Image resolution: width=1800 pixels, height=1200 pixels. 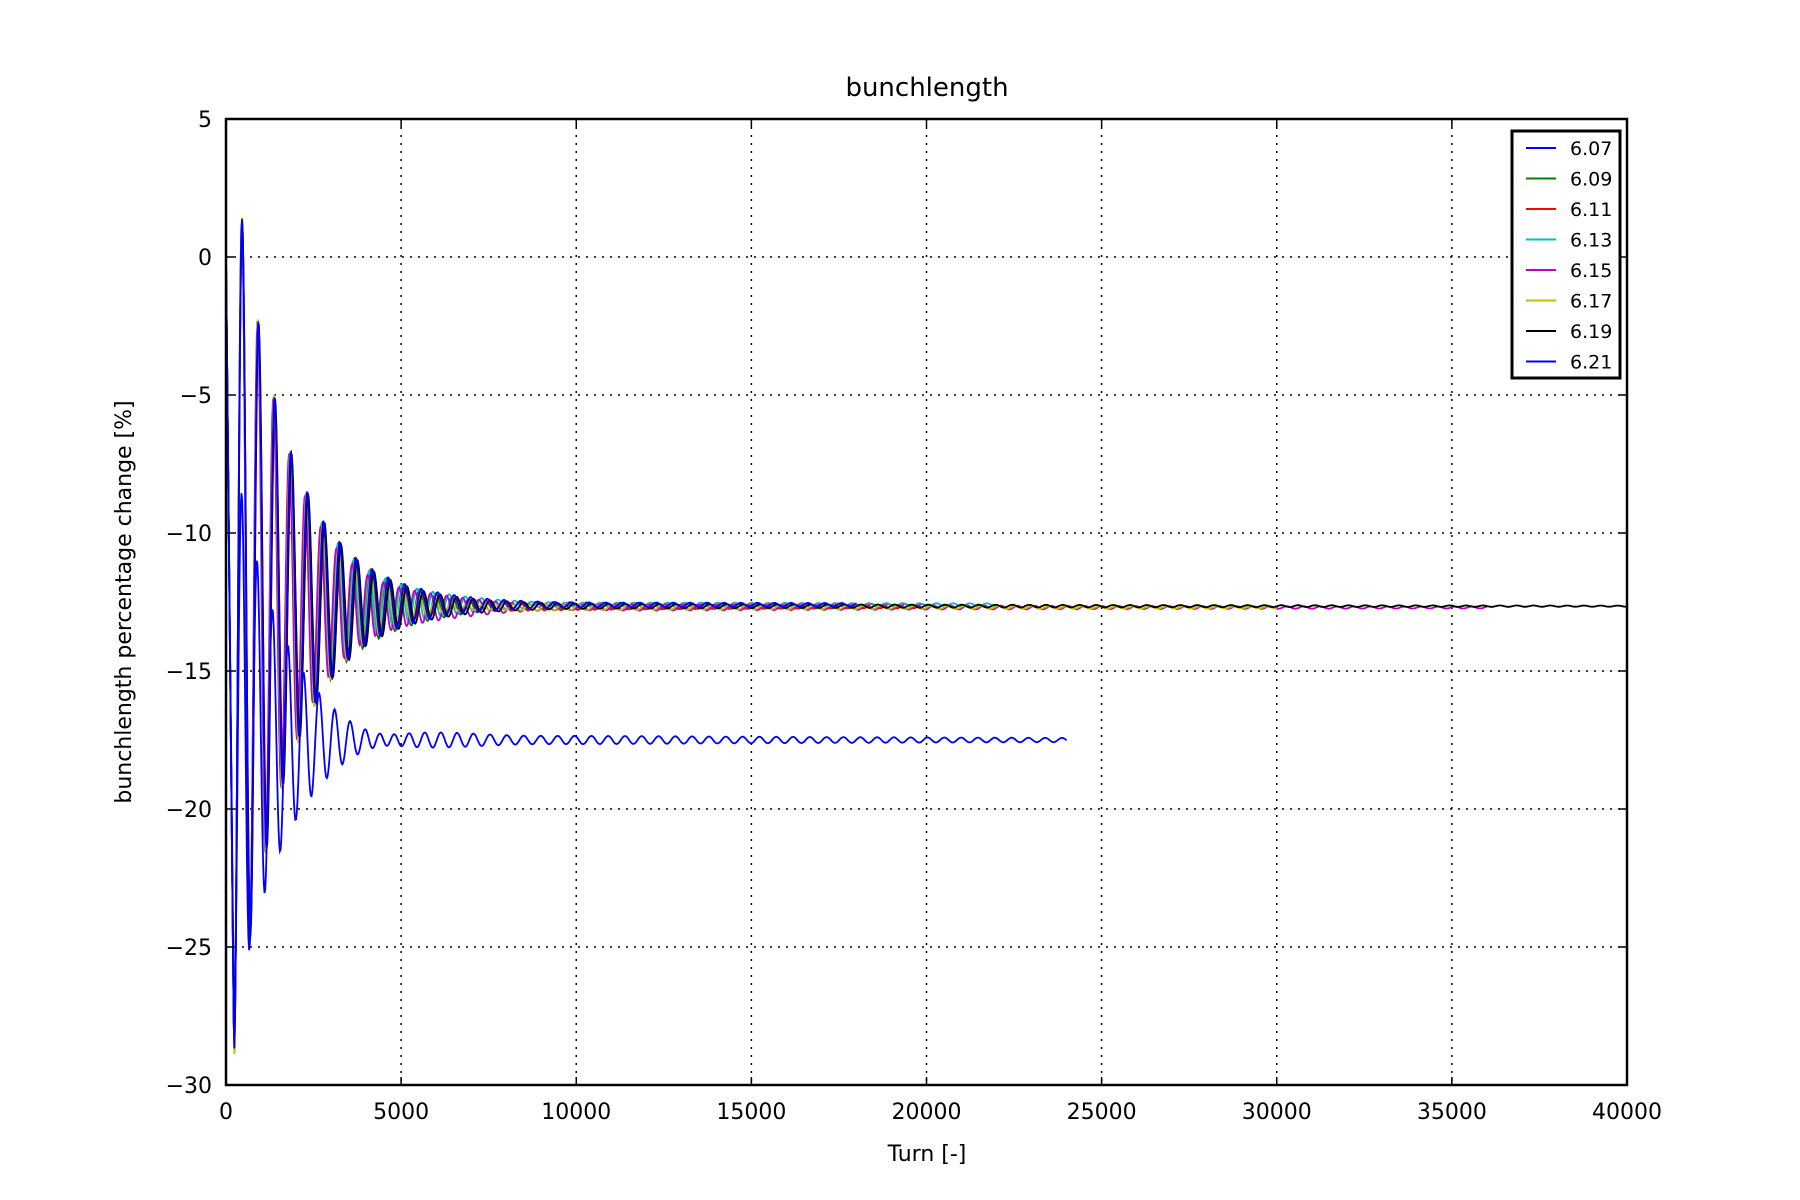 What do you see at coordinates (751, 1112) in the screenshot?
I see `x-tick-label: 15000` at bounding box center [751, 1112].